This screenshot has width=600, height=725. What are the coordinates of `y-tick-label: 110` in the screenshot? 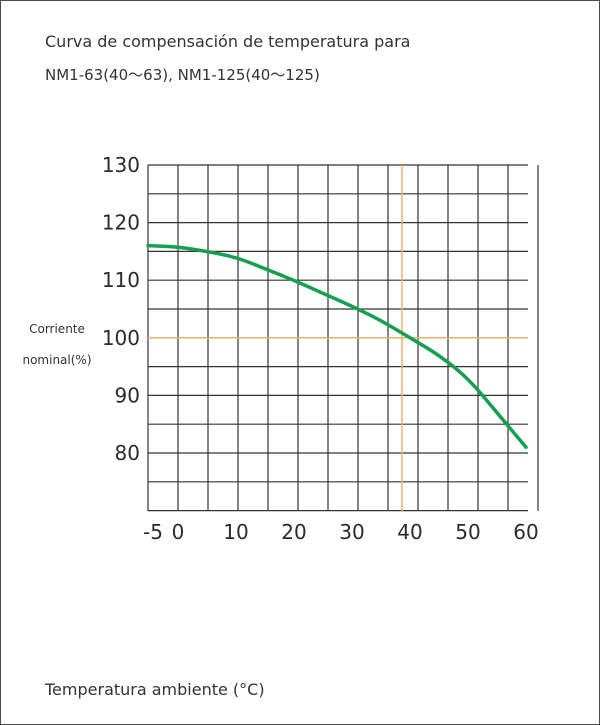 It's located at (121, 280).